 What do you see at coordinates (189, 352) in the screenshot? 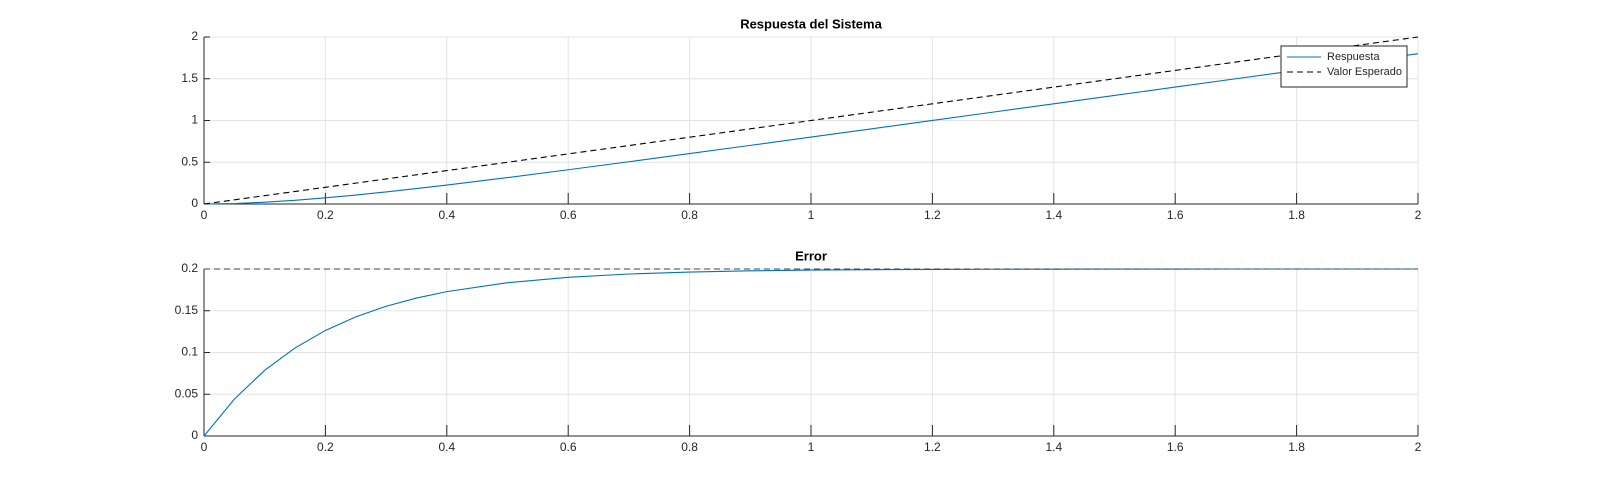
I see `y-tick-label: 0.1` at bounding box center [189, 352].